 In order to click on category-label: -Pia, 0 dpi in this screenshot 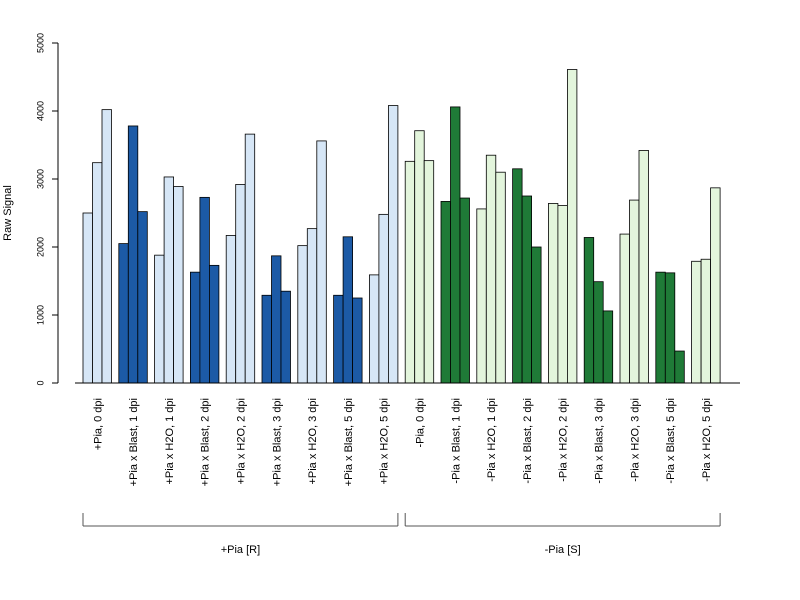, I will do `click(420, 423)`.